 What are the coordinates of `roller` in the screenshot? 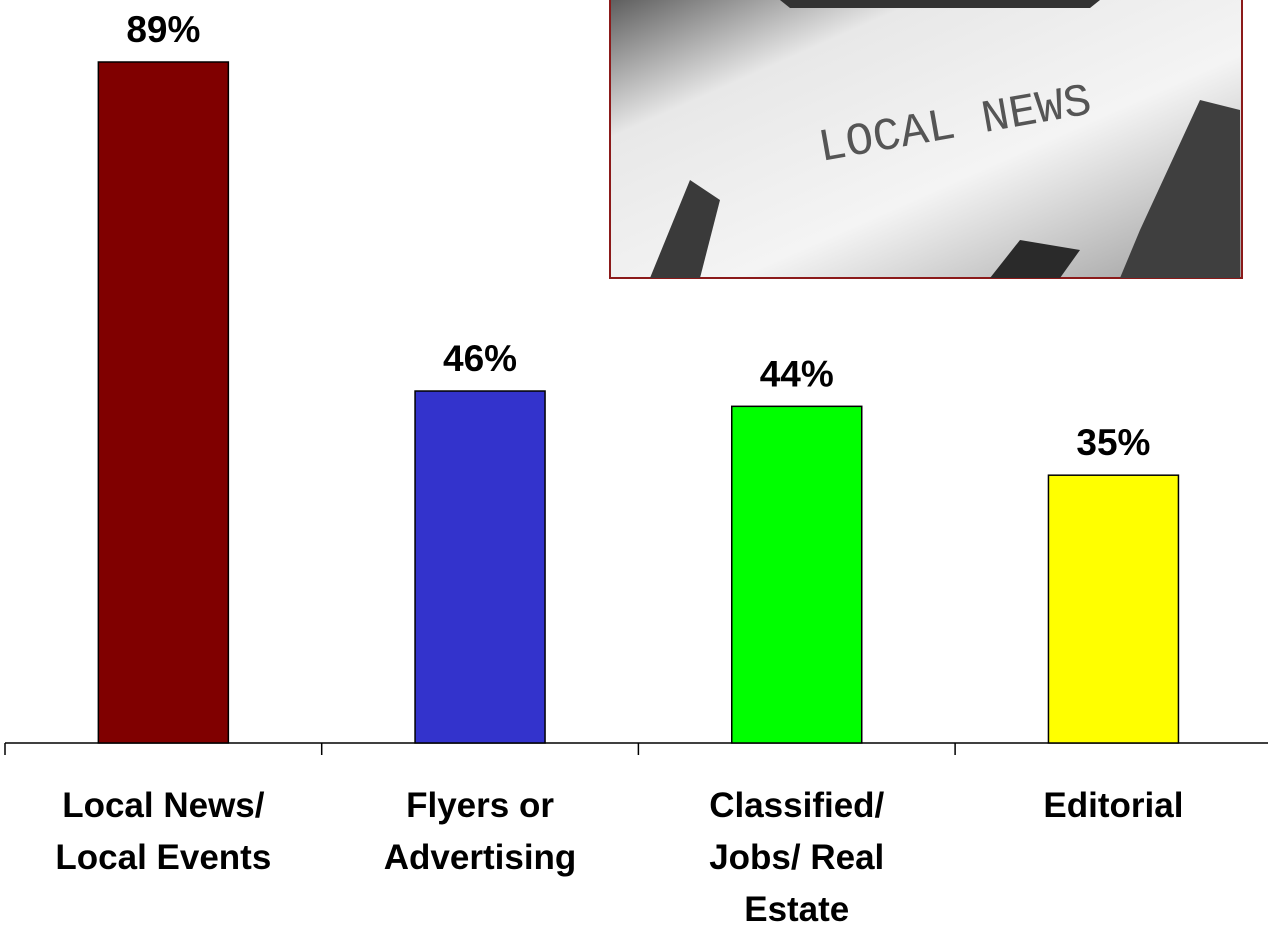 It's located at (940, 4).